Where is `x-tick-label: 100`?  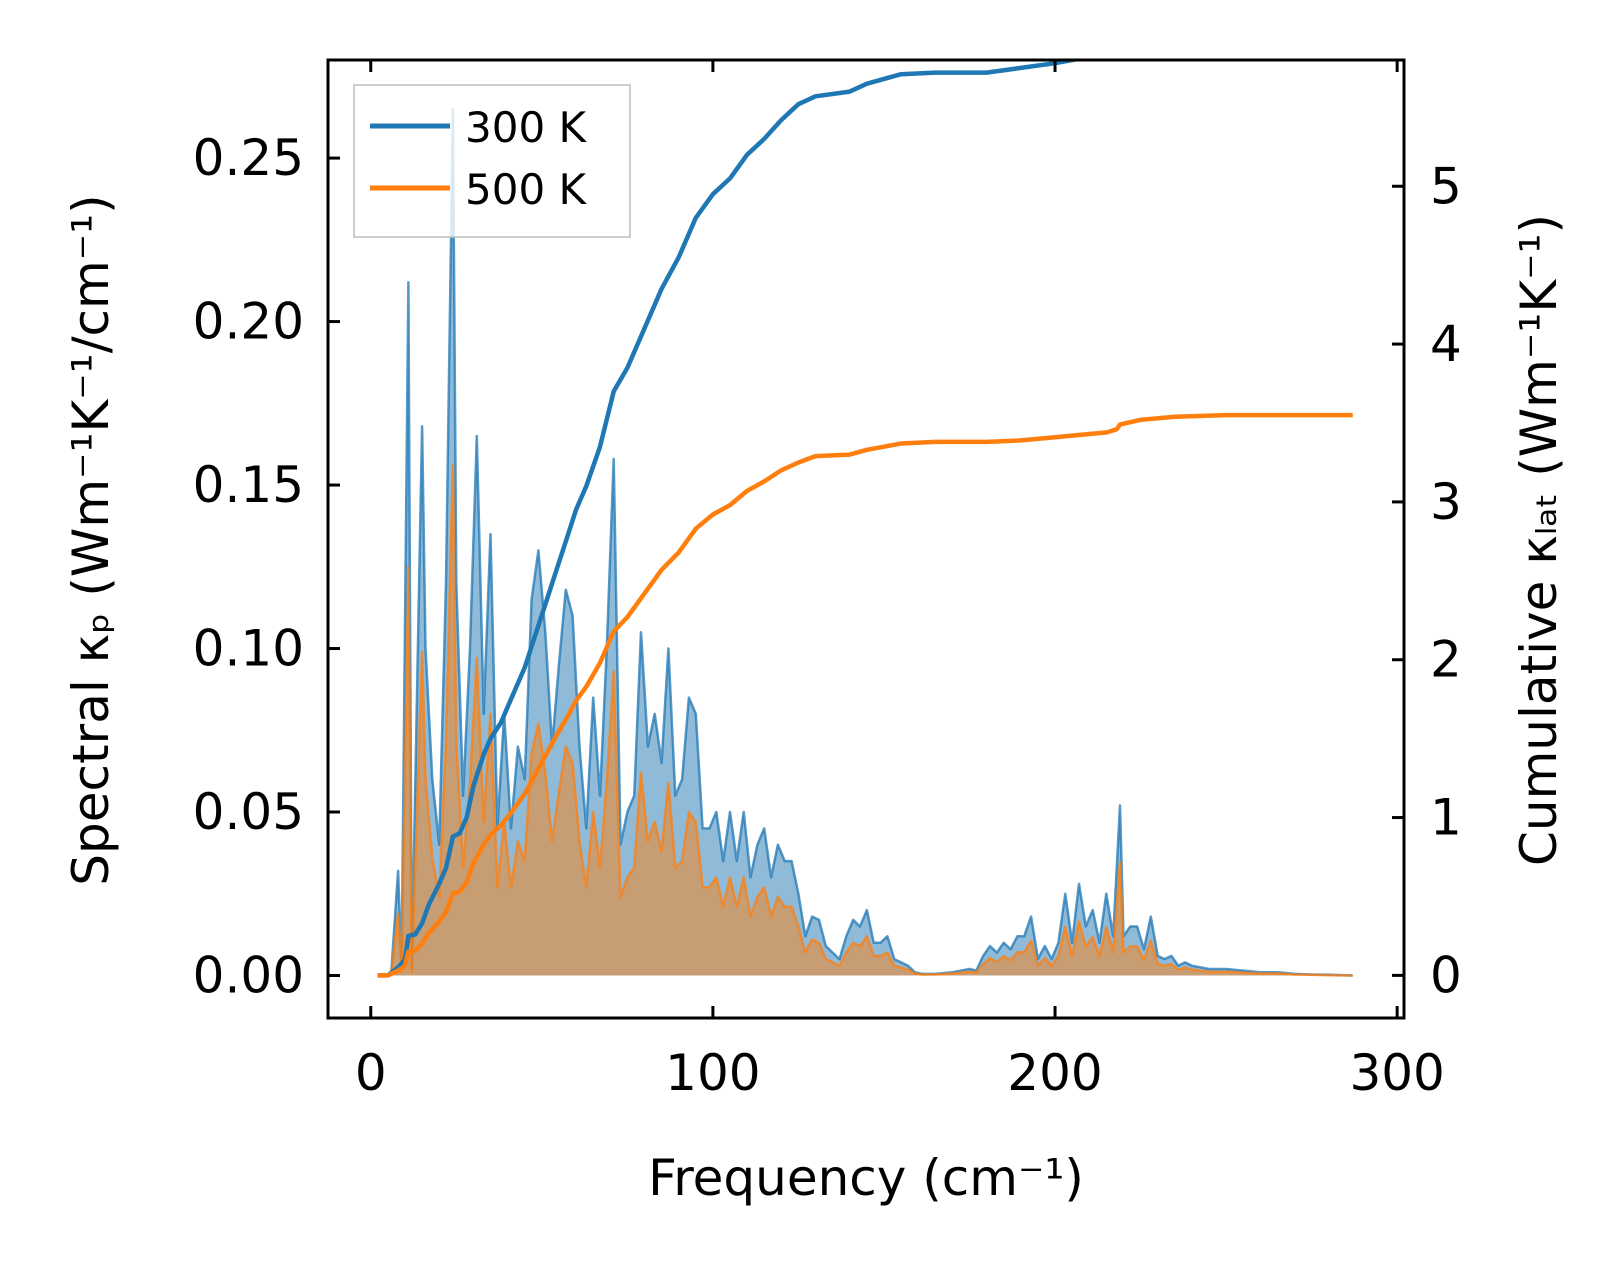
x-tick-label: 100 is located at coordinates (712, 1073).